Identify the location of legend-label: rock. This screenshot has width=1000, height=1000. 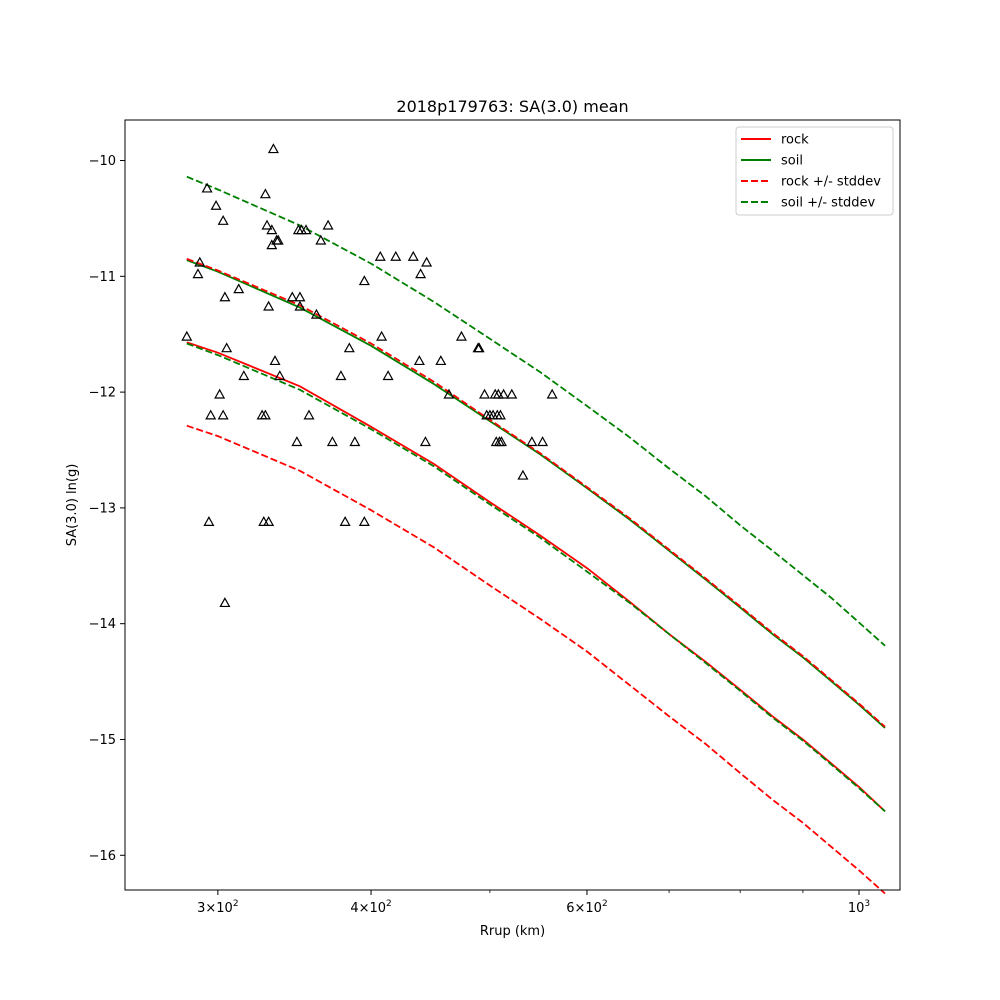
(795, 140).